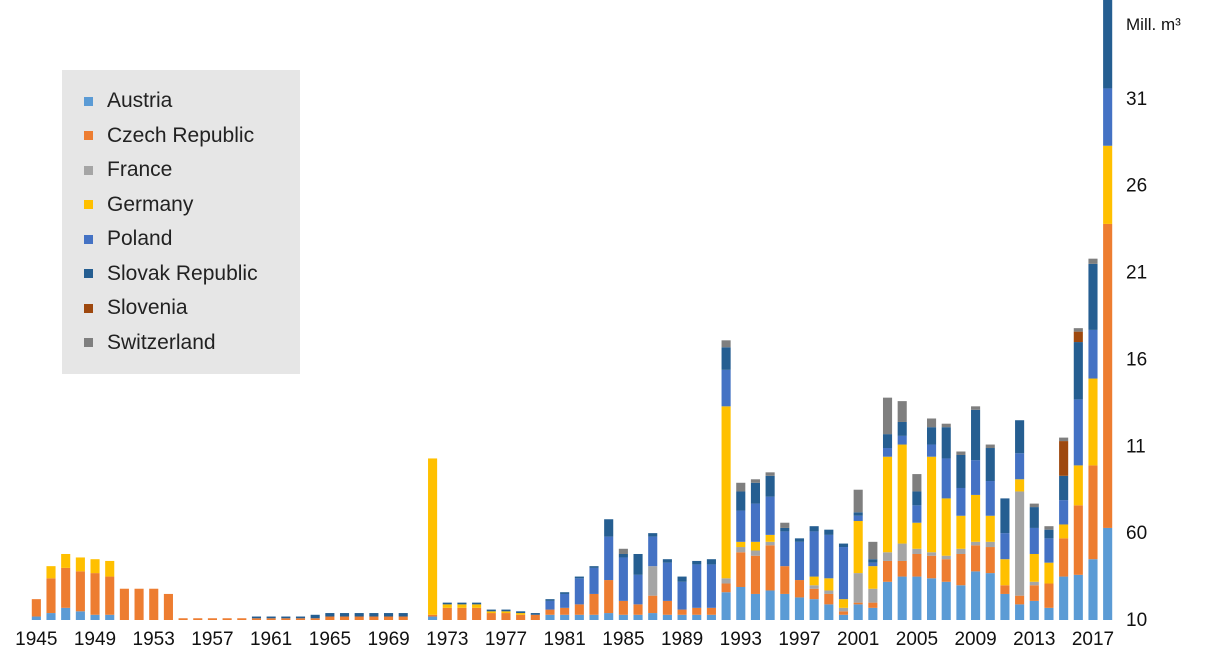 The image size is (1208, 655). What do you see at coordinates (491, 616) in the screenshot?
I see `bar-segment-1976-czech-republic` at bounding box center [491, 616].